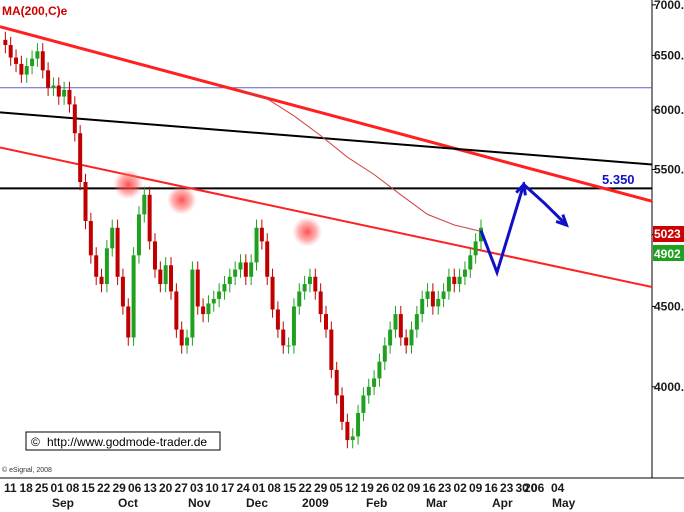 This screenshot has width=684, height=512. Describe the element at coordinates (259, 488) in the screenshot. I see `x-day-label: 01` at that location.